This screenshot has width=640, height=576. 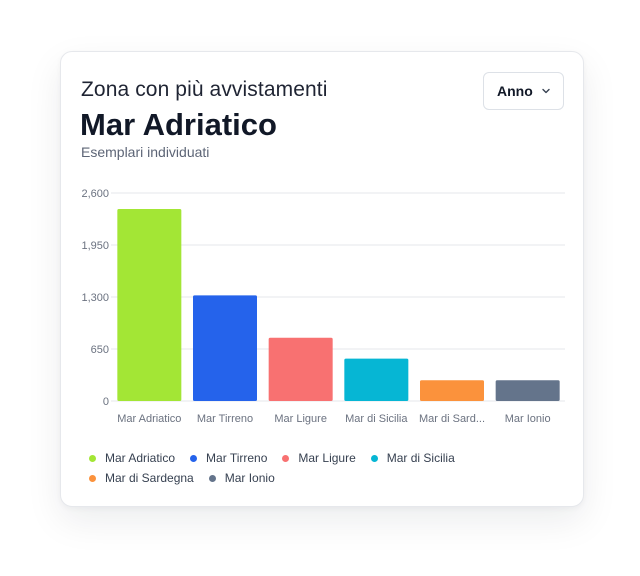 I want to click on legend-label: Mar di Sicilia, so click(x=420, y=458).